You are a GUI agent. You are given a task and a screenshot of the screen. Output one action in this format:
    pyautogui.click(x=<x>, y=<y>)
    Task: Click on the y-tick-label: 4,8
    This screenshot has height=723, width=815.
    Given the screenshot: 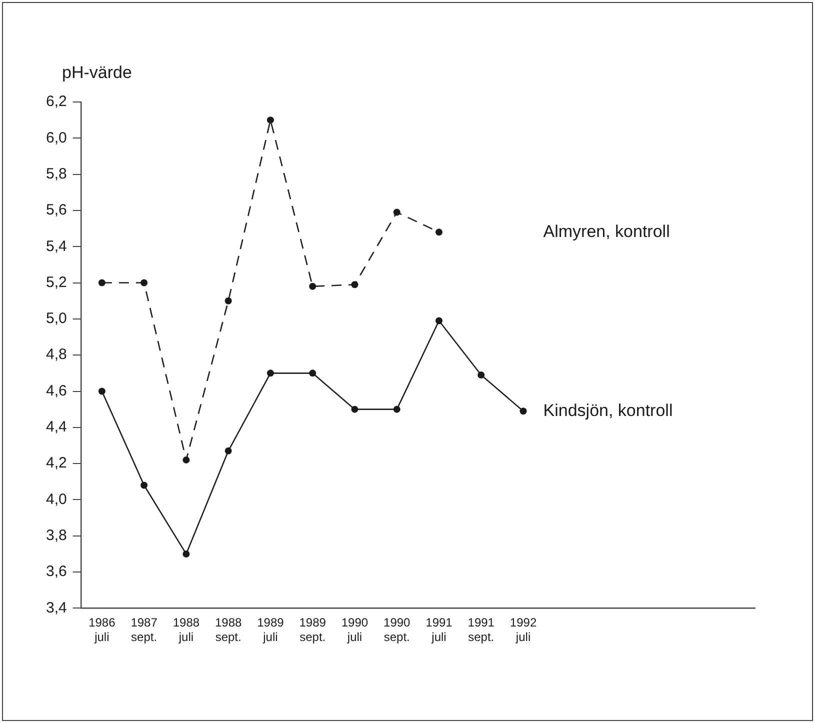 What is the action you would take?
    pyautogui.click(x=56, y=355)
    